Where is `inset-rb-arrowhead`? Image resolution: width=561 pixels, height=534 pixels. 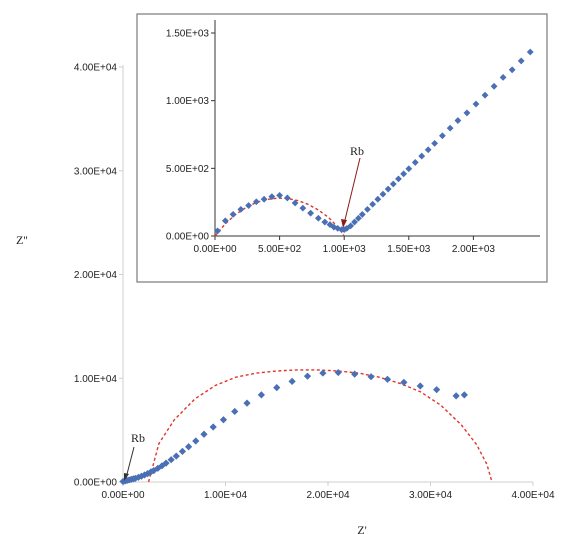
inset-rb-arrowhead is located at coordinates (344, 223).